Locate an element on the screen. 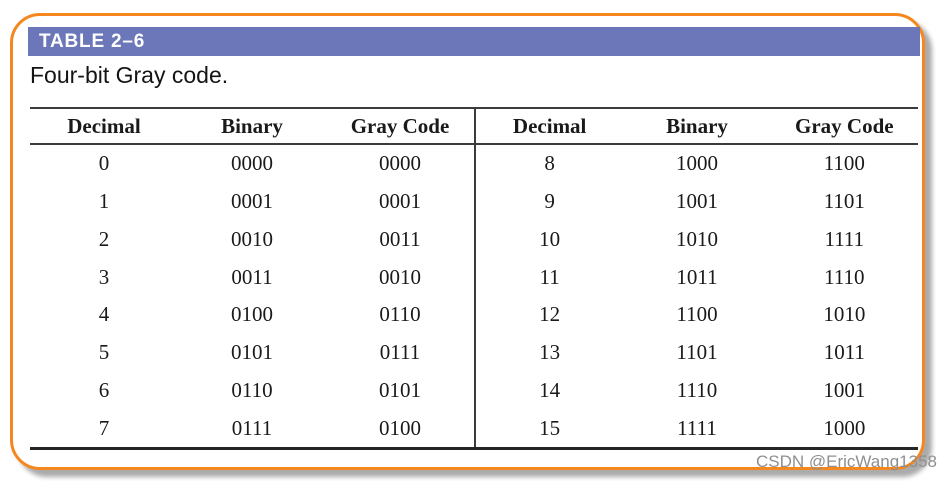 The height and width of the screenshot is (486, 940). table-row: 15 1111 1000 is located at coordinates (697, 428).